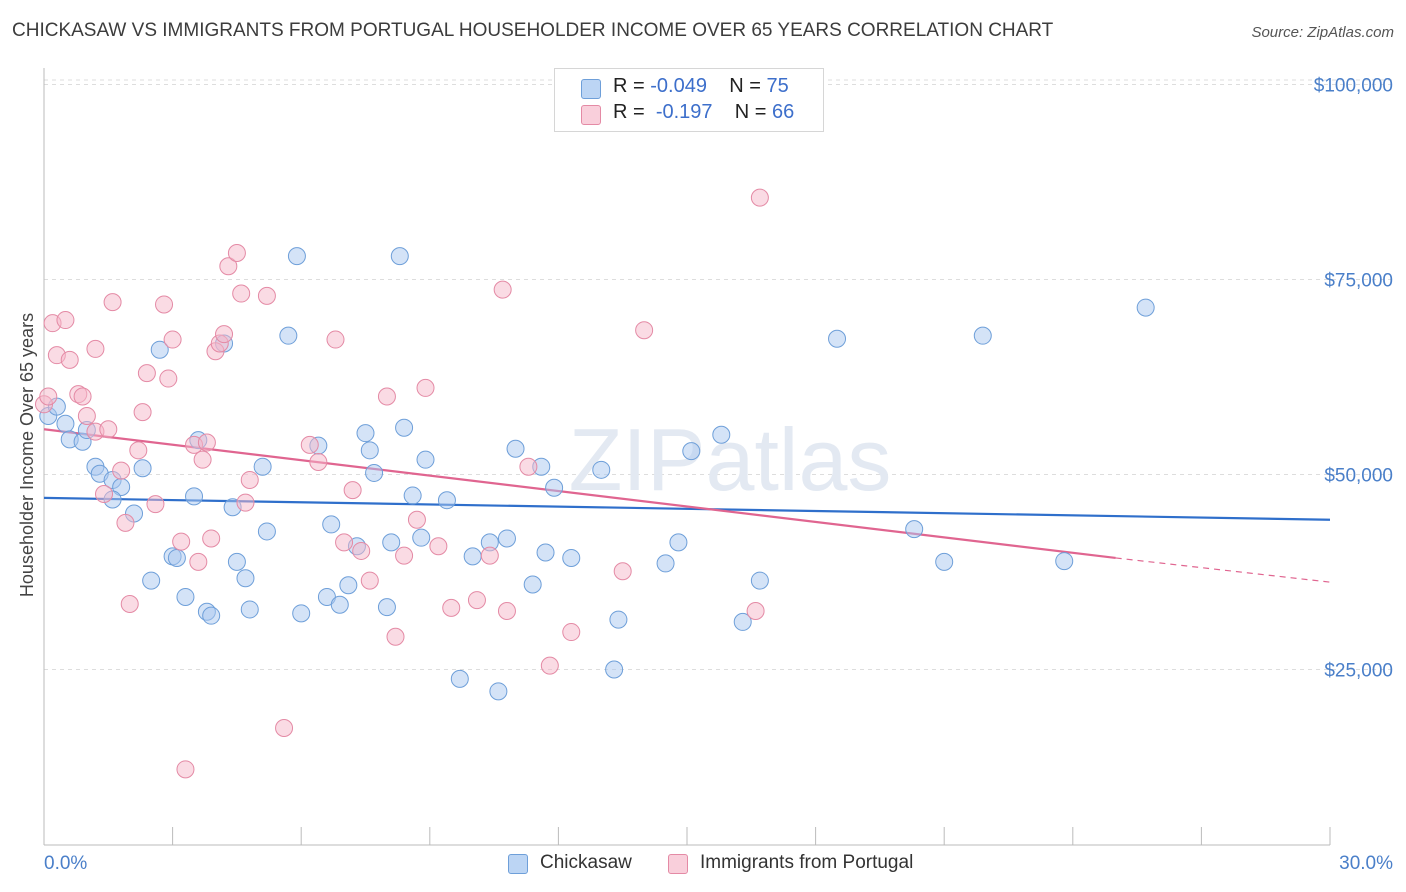 This screenshot has height=892, width=1406. I want to click on legend-r-value: -0.197, so click(684, 112).